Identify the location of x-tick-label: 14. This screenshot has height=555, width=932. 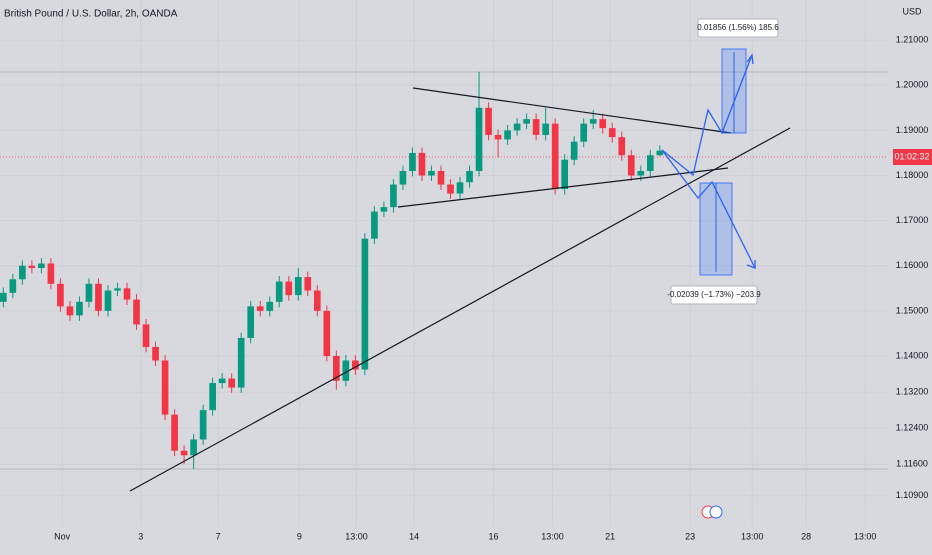
(414, 536).